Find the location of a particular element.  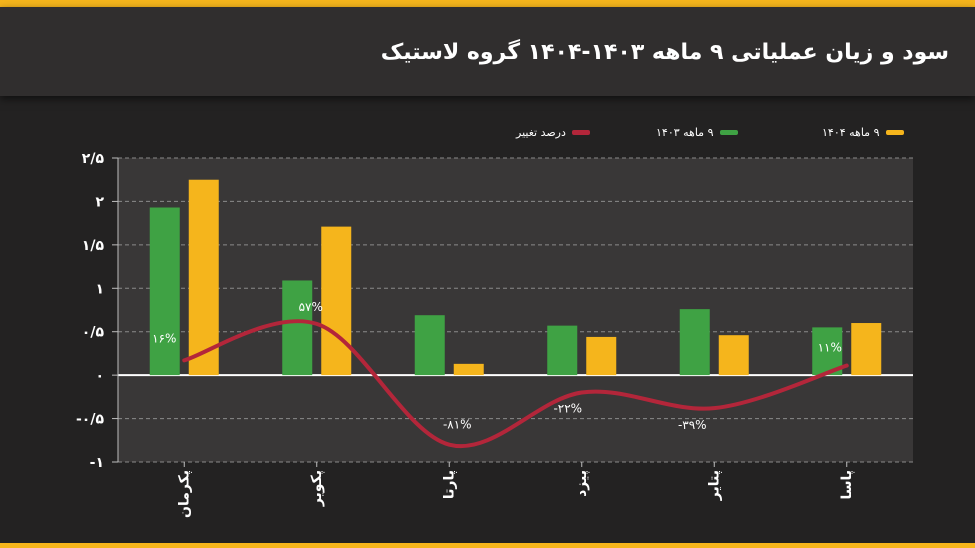

x-category-label: پارتا is located at coordinates (449, 484).